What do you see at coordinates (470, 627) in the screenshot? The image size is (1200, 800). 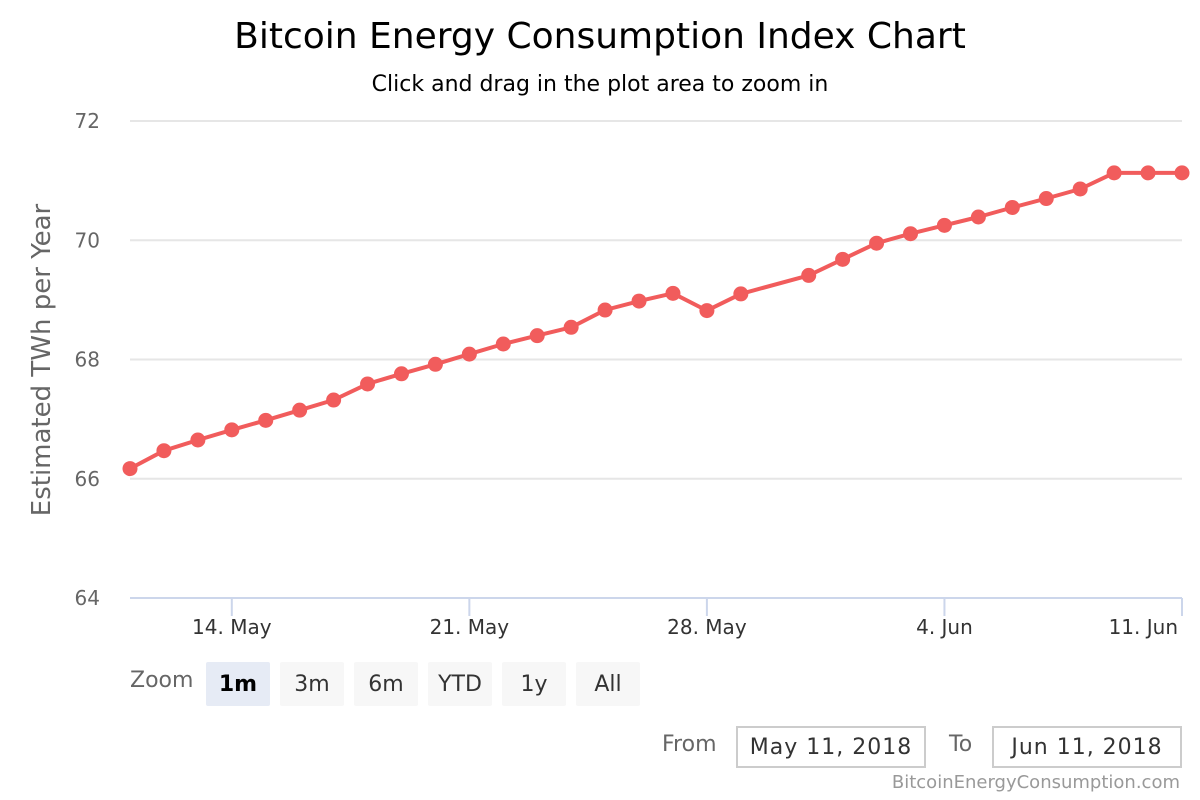 I see `x-tick-label: 21. May` at bounding box center [470, 627].